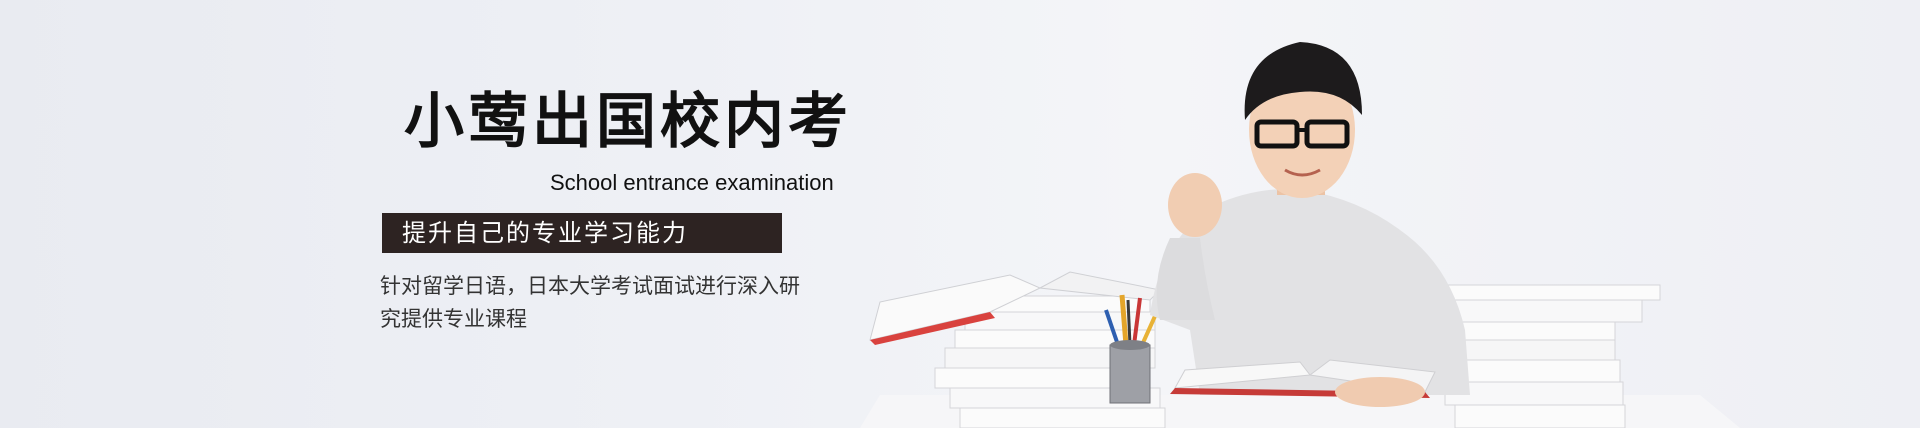  Describe the element at coordinates (692, 182) in the screenshot. I see `banner-subtitle: School entrance examination` at that location.